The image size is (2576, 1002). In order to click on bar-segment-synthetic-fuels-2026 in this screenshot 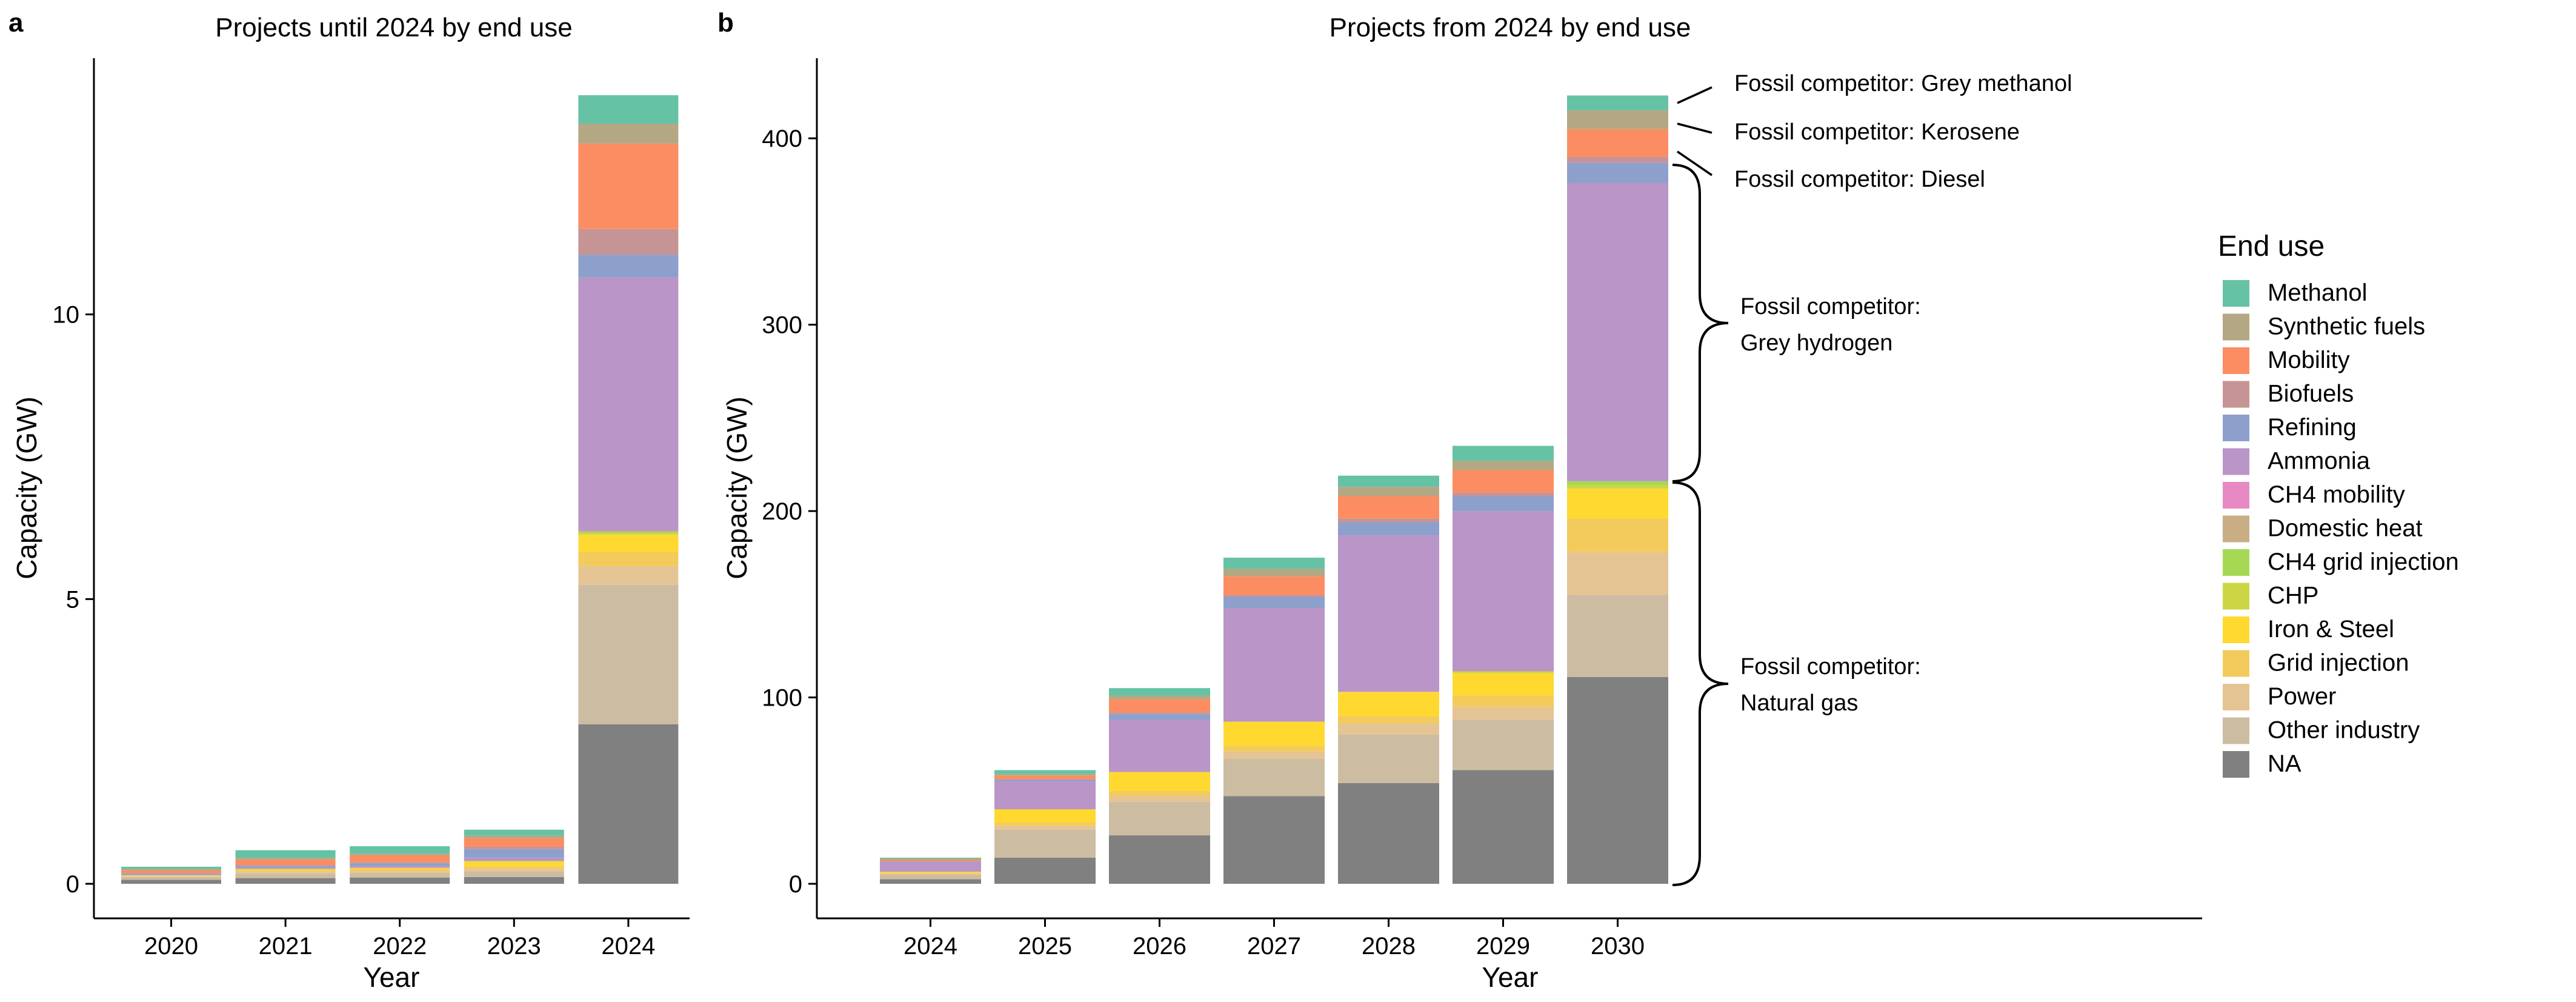, I will do `click(1159, 697)`.